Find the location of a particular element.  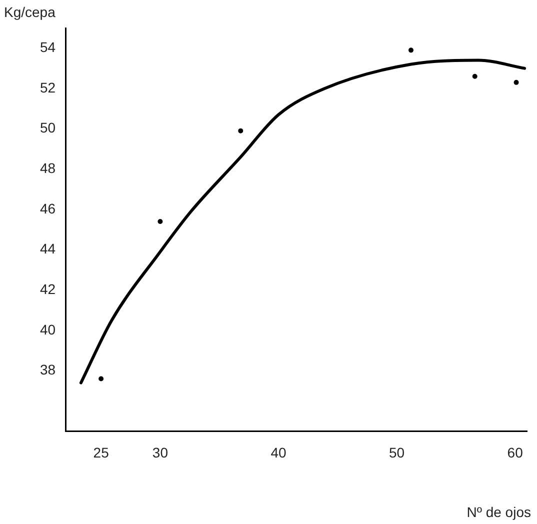

y-tick-label: 38 is located at coordinates (48, 370).